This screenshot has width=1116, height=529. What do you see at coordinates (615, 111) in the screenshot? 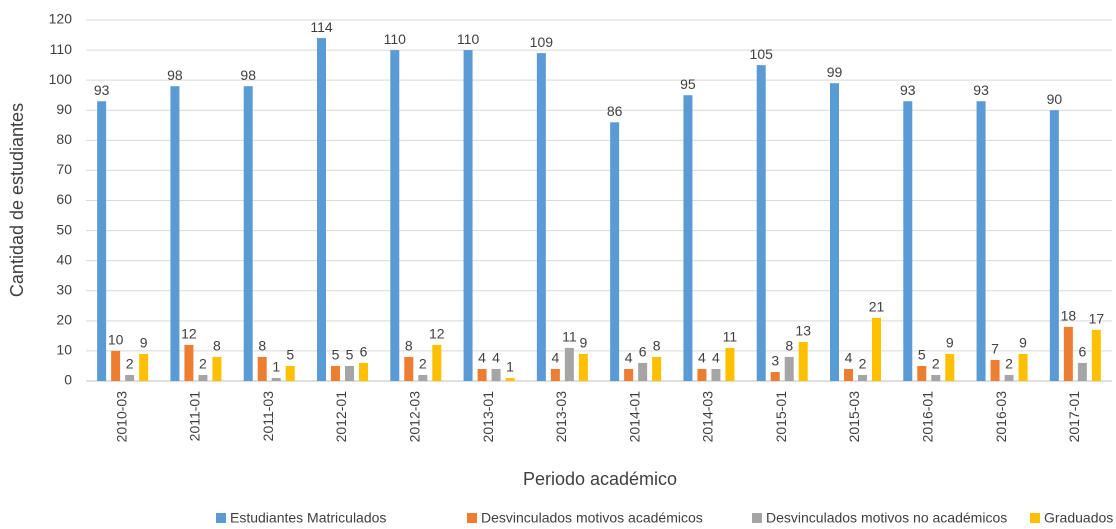
I see `data-label: 86` at bounding box center [615, 111].